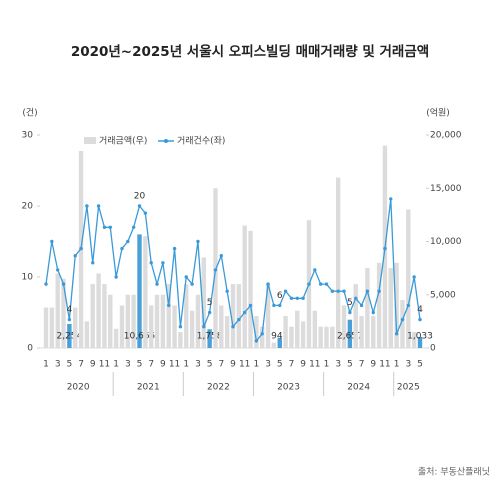  I want to click on legend-swatch, so click(166, 141).